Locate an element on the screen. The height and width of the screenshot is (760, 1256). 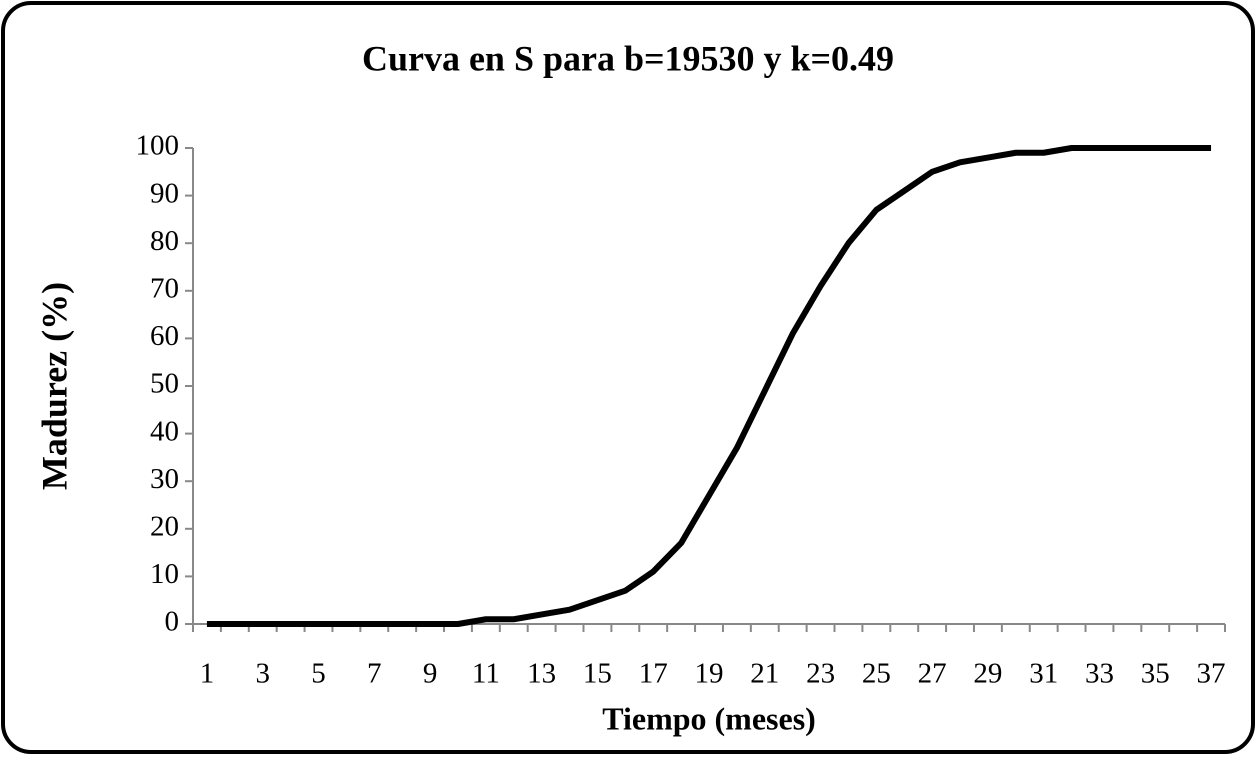
y-tick-label: 90 is located at coordinates (164, 193).